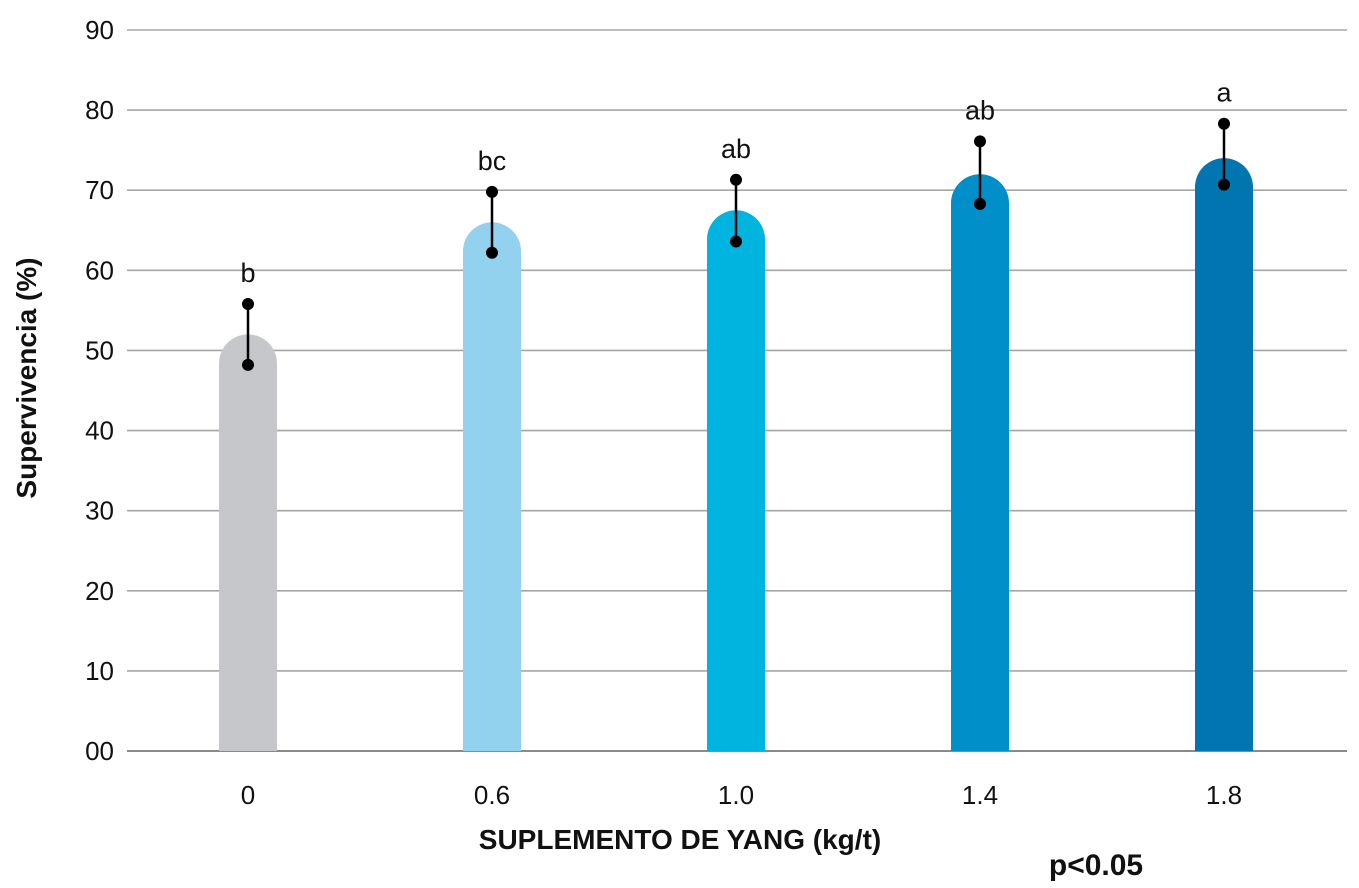 Image resolution: width=1359 pixels, height=888 pixels. What do you see at coordinates (492, 161) in the screenshot?
I see `significance-letter: bc` at bounding box center [492, 161].